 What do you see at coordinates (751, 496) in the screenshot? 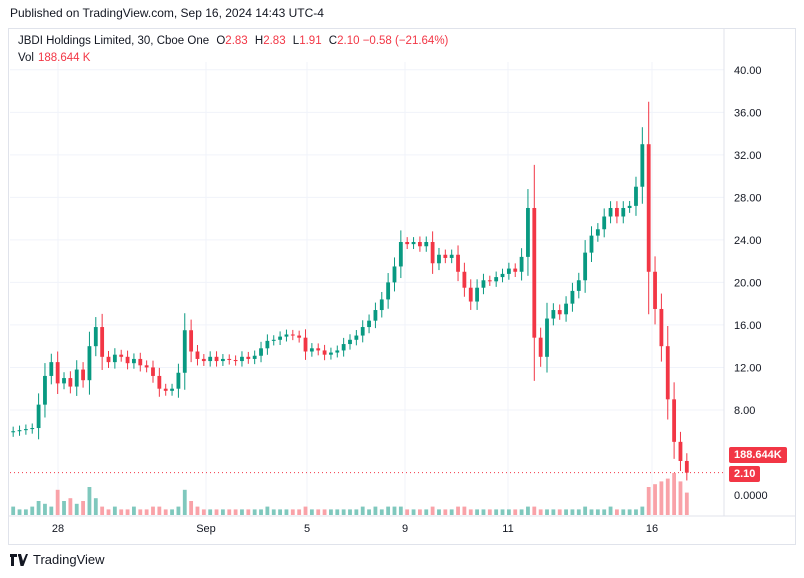
I see `y-tick-label: 0.0000` at bounding box center [751, 496].